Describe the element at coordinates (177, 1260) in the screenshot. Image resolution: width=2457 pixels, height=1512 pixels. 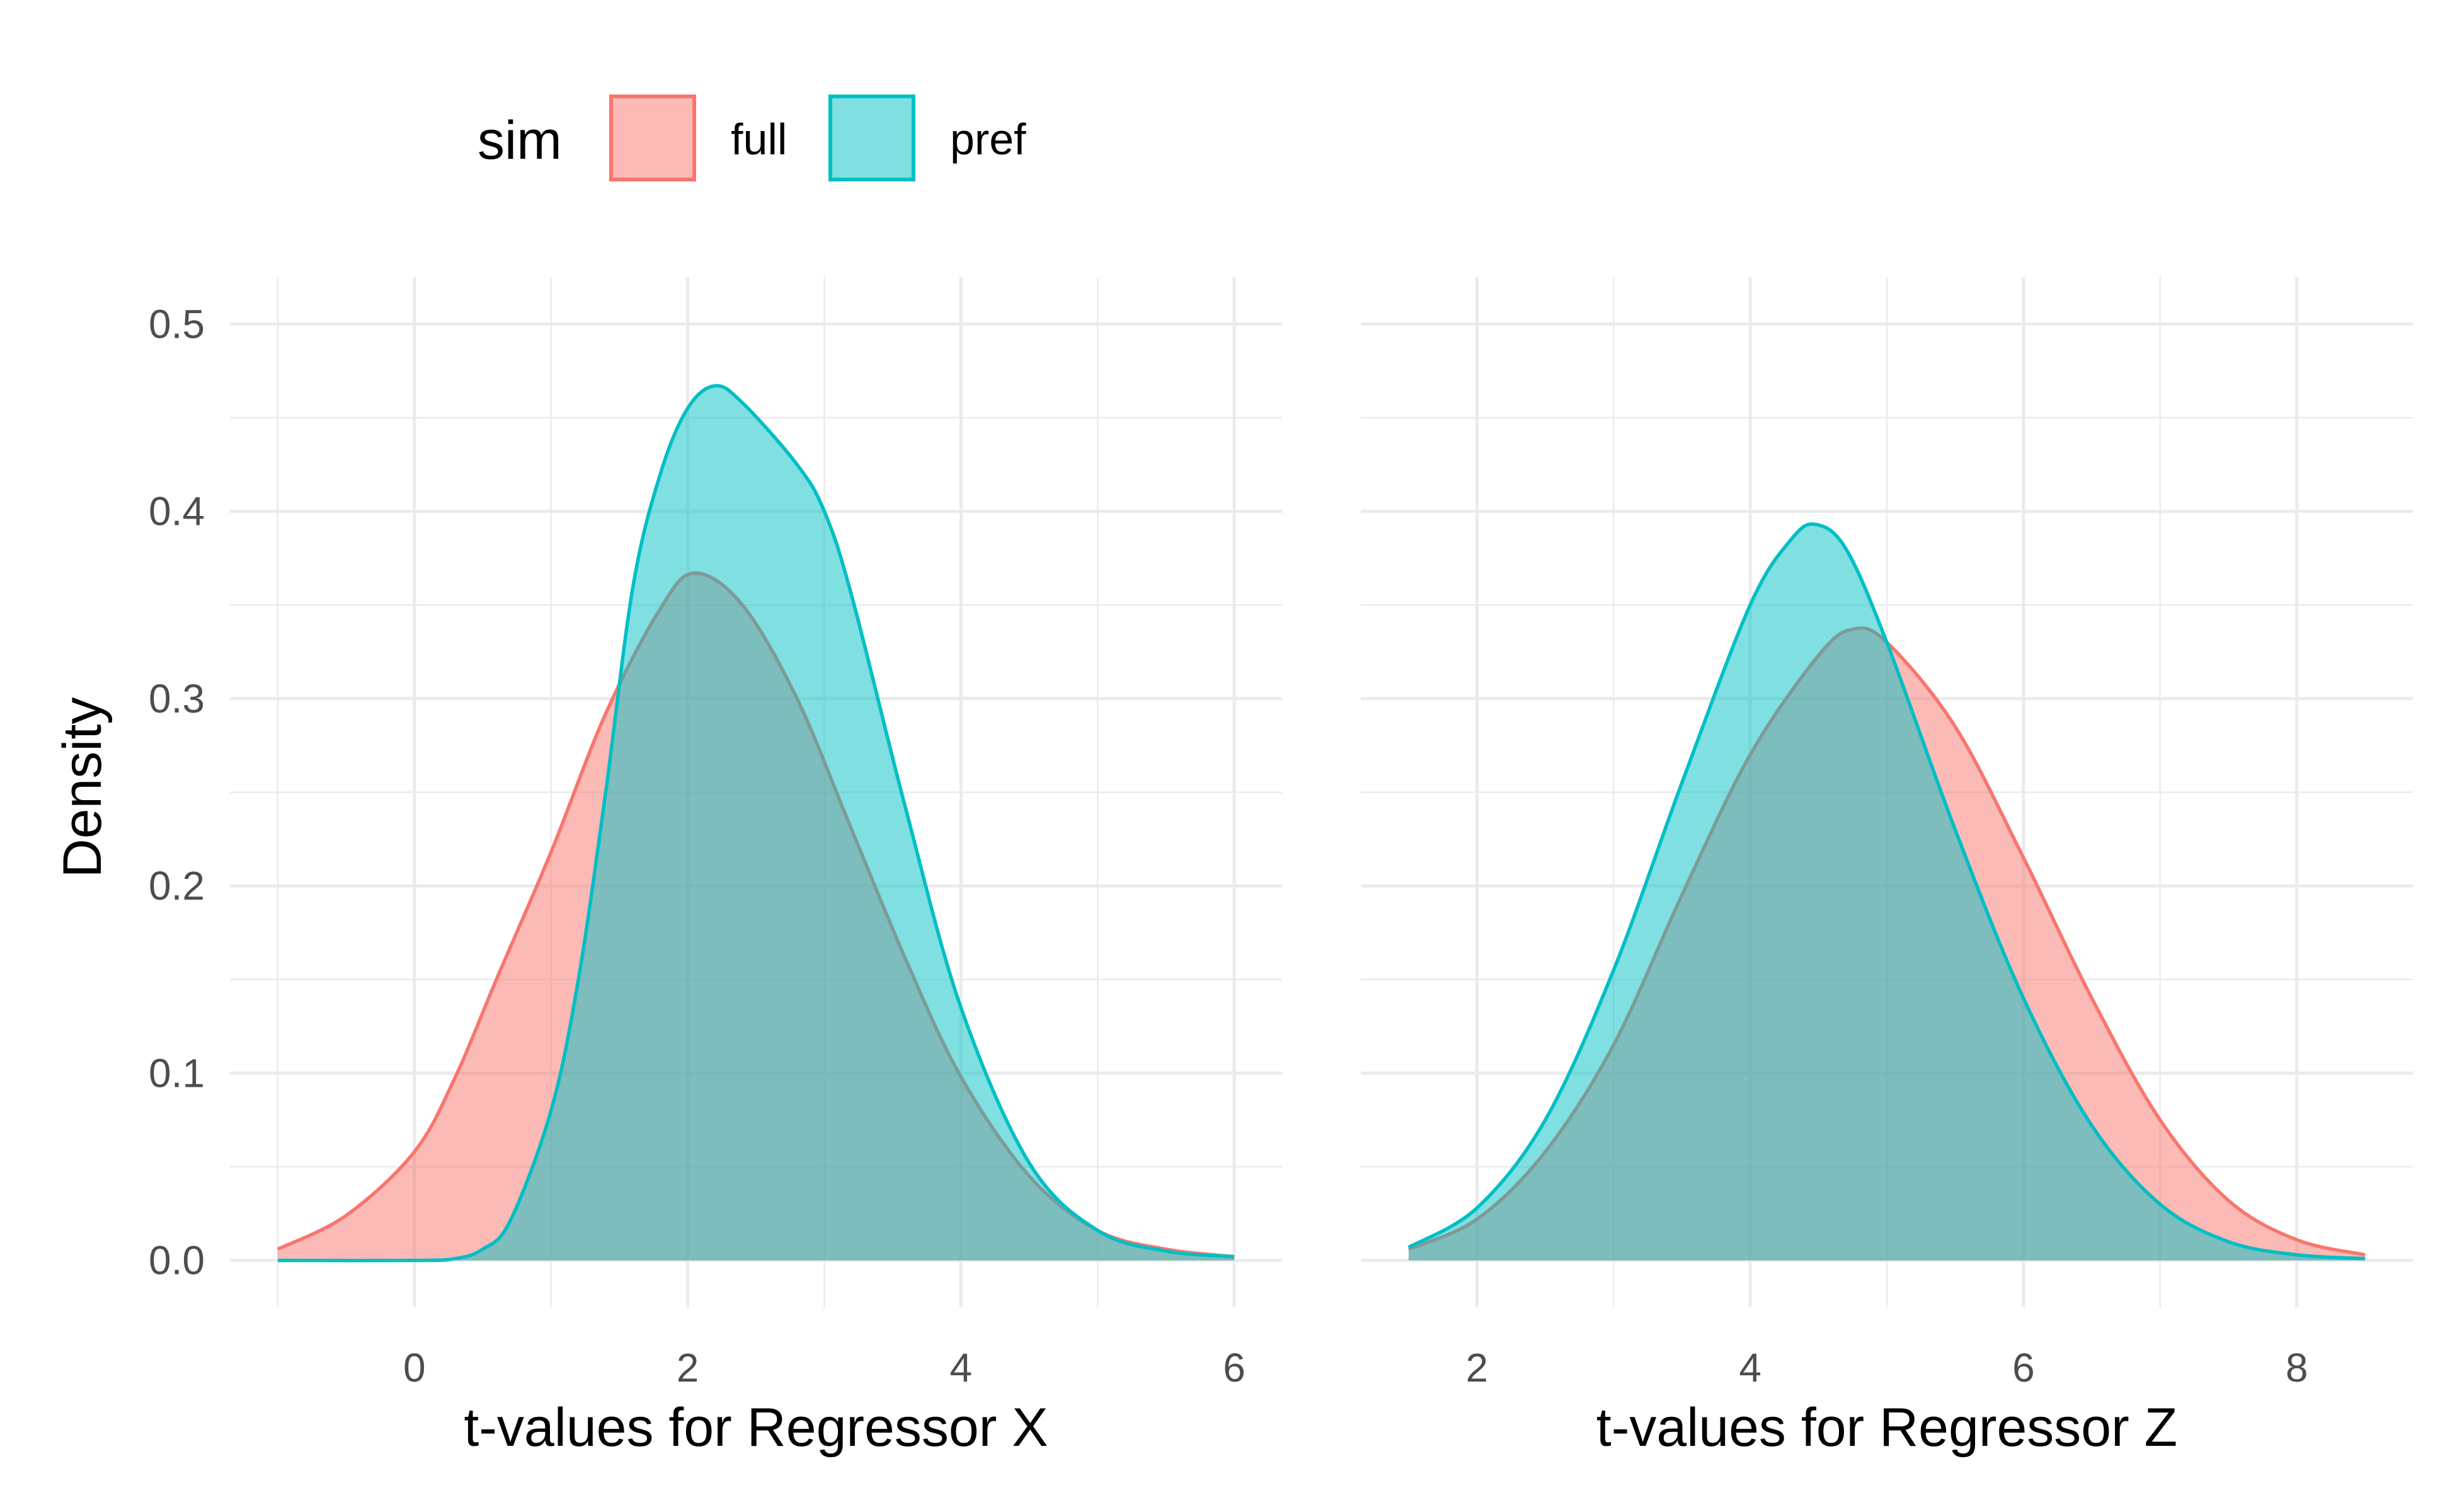
I see `y-tick-label: 0.0` at that location.